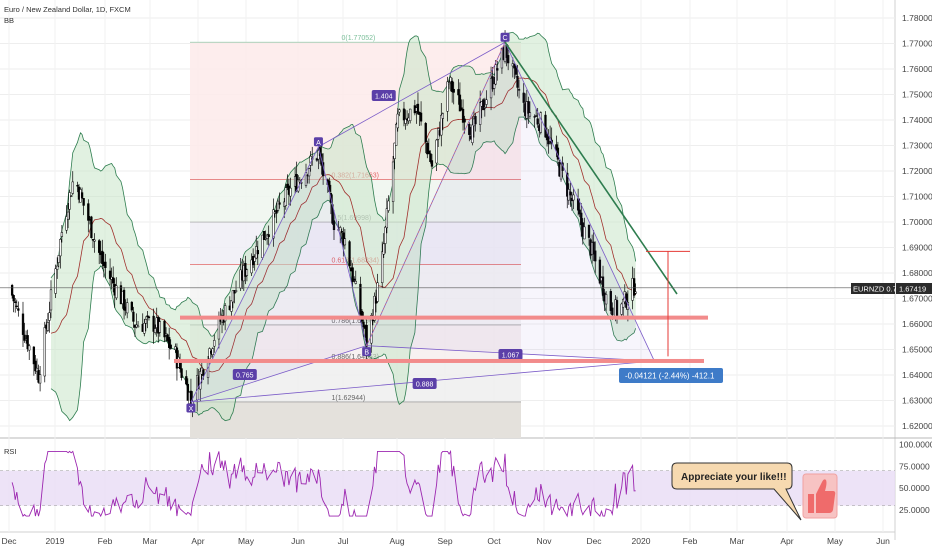  What do you see at coordinates (917, 146) in the screenshot?
I see `y-tick-label: 1.73000` at bounding box center [917, 146].